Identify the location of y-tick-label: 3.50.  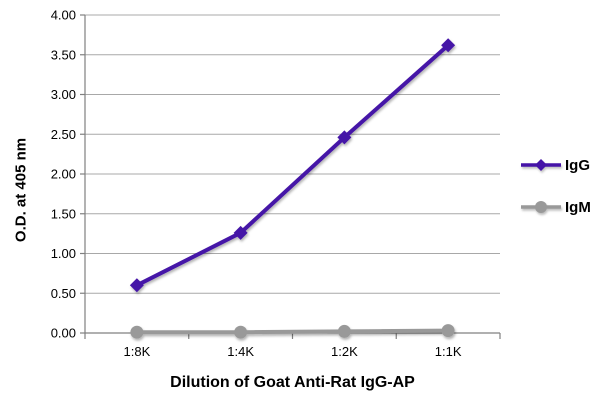
(63, 54).